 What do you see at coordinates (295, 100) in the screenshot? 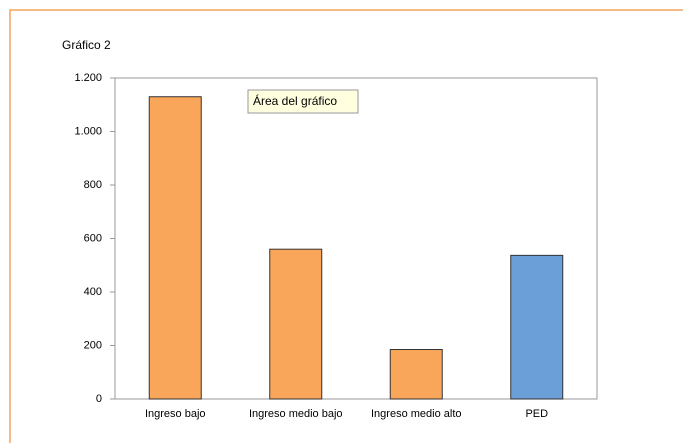
I see `tooltip: Área del gráfico` at bounding box center [295, 100].